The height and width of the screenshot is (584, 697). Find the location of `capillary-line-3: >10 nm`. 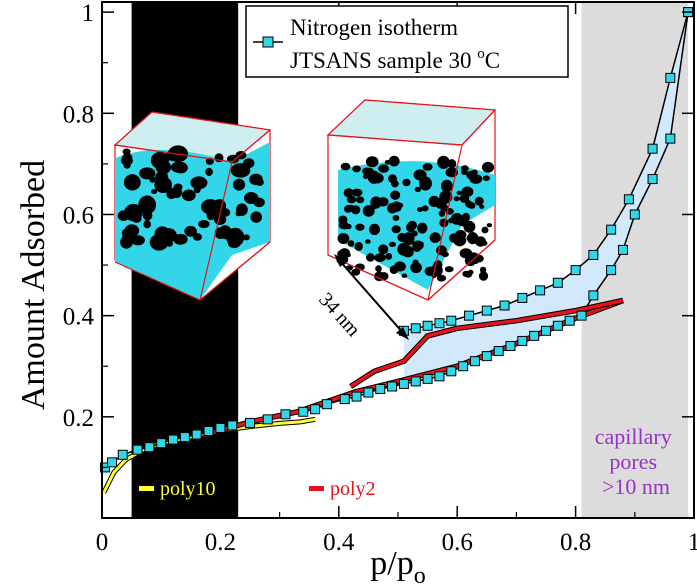

capillary-line-3: >10 nm is located at coordinates (636, 486).